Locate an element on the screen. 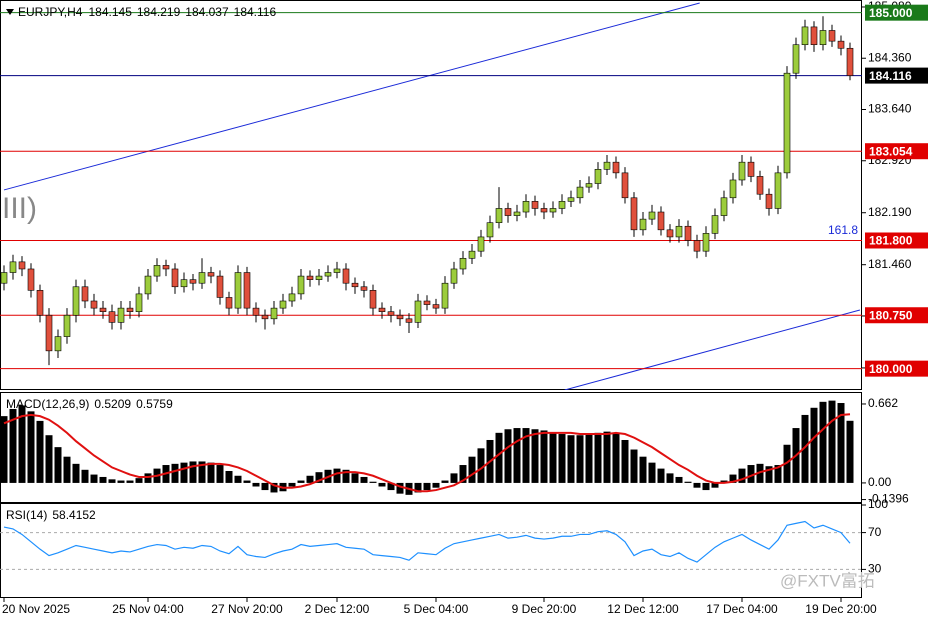 Image resolution: width=936 pixels, height=624 pixels. y-tick-label: 30 is located at coordinates (875, 569).